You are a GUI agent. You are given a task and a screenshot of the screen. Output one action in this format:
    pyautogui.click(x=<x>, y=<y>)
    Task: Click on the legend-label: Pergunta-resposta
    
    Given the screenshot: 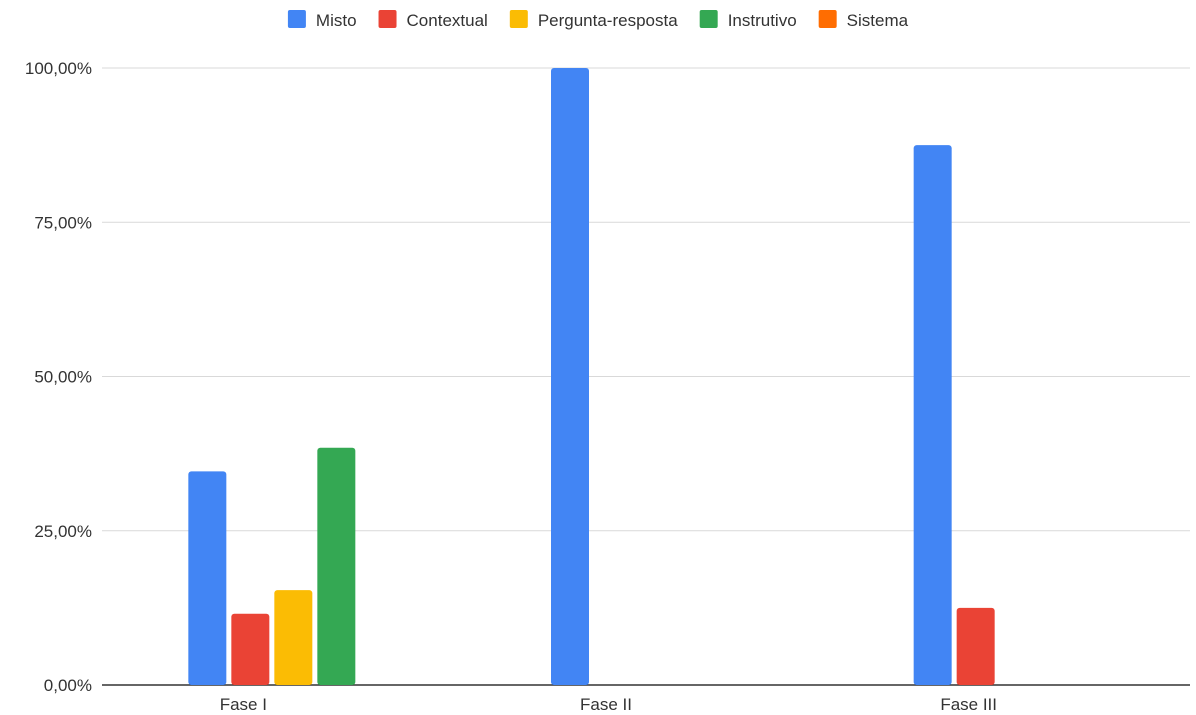 What is the action you would take?
    pyautogui.click(x=608, y=20)
    